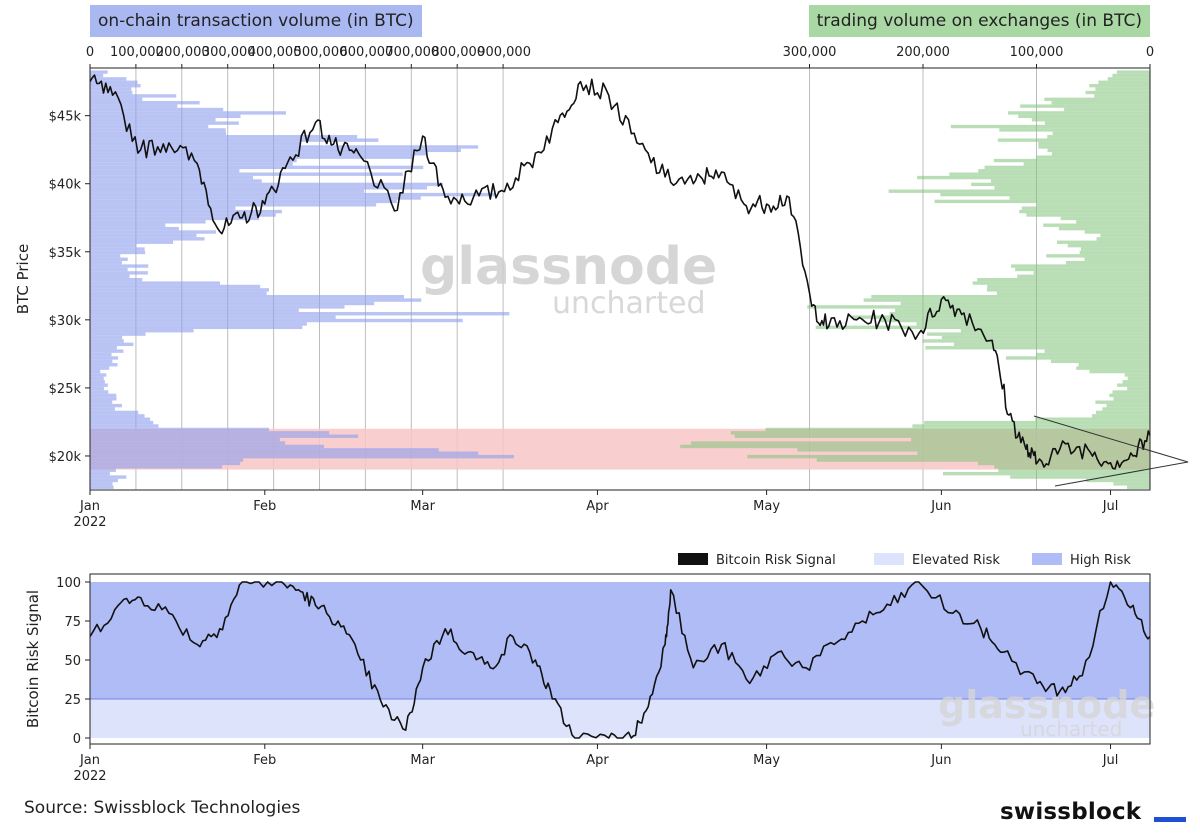 This screenshot has height=840, width=1200. Describe the element at coordinates (183, 52) in the screenshot. I see `onchain-top-tick-label: 200,000` at that location.